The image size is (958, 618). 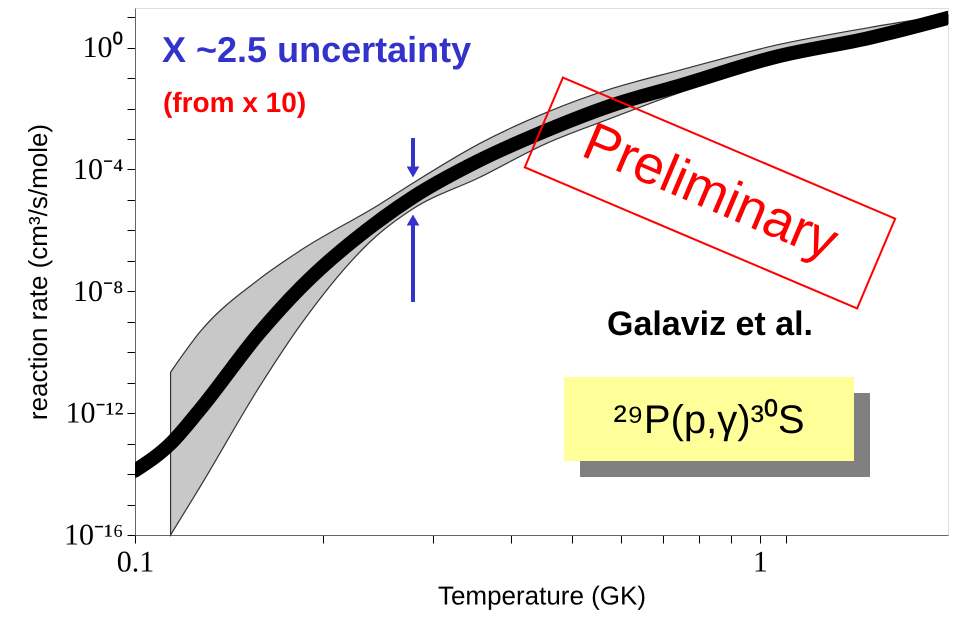 What do you see at coordinates (234, 102) in the screenshot?
I see `annotation: (from x 10)` at bounding box center [234, 102].